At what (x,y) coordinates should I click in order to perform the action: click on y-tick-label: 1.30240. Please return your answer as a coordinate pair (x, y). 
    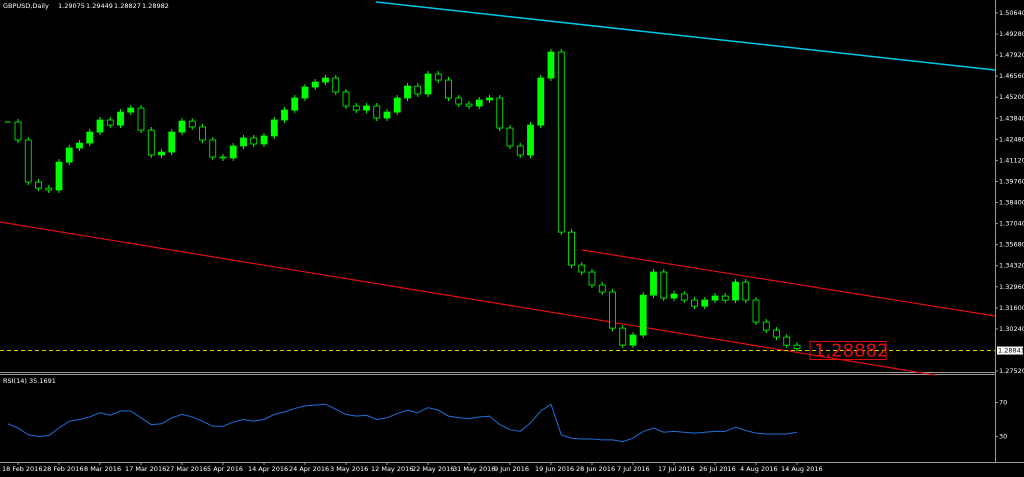
    Looking at the image, I should click on (1011, 329).